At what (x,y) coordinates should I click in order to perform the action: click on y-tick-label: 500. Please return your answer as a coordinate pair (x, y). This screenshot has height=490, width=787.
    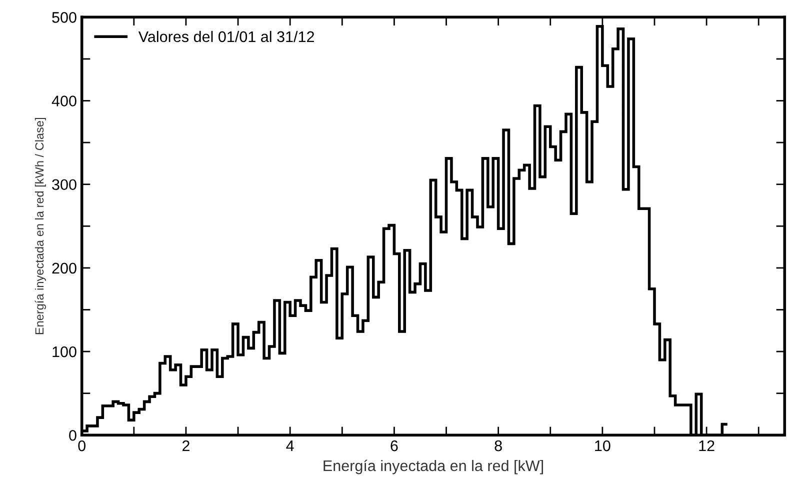
    Looking at the image, I should click on (64, 17).